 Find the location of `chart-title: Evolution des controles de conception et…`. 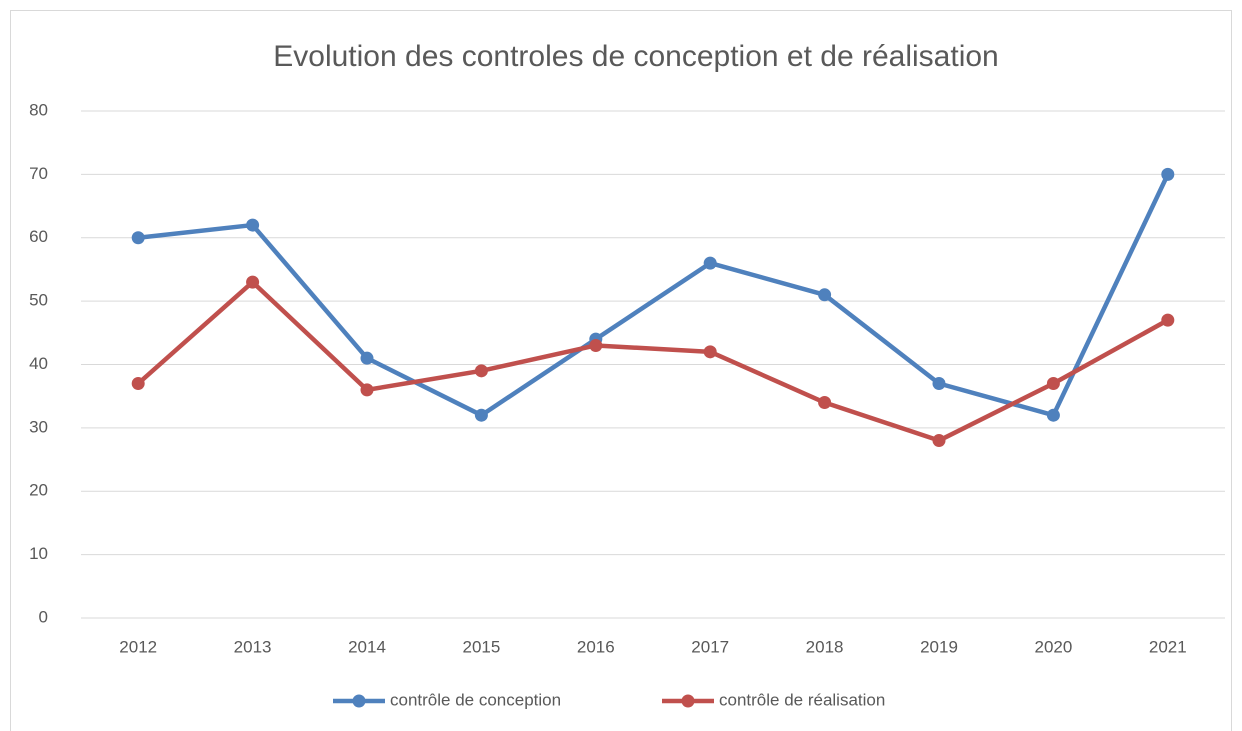

chart-title: Evolution des controles de conception et… is located at coordinates (635, 56).